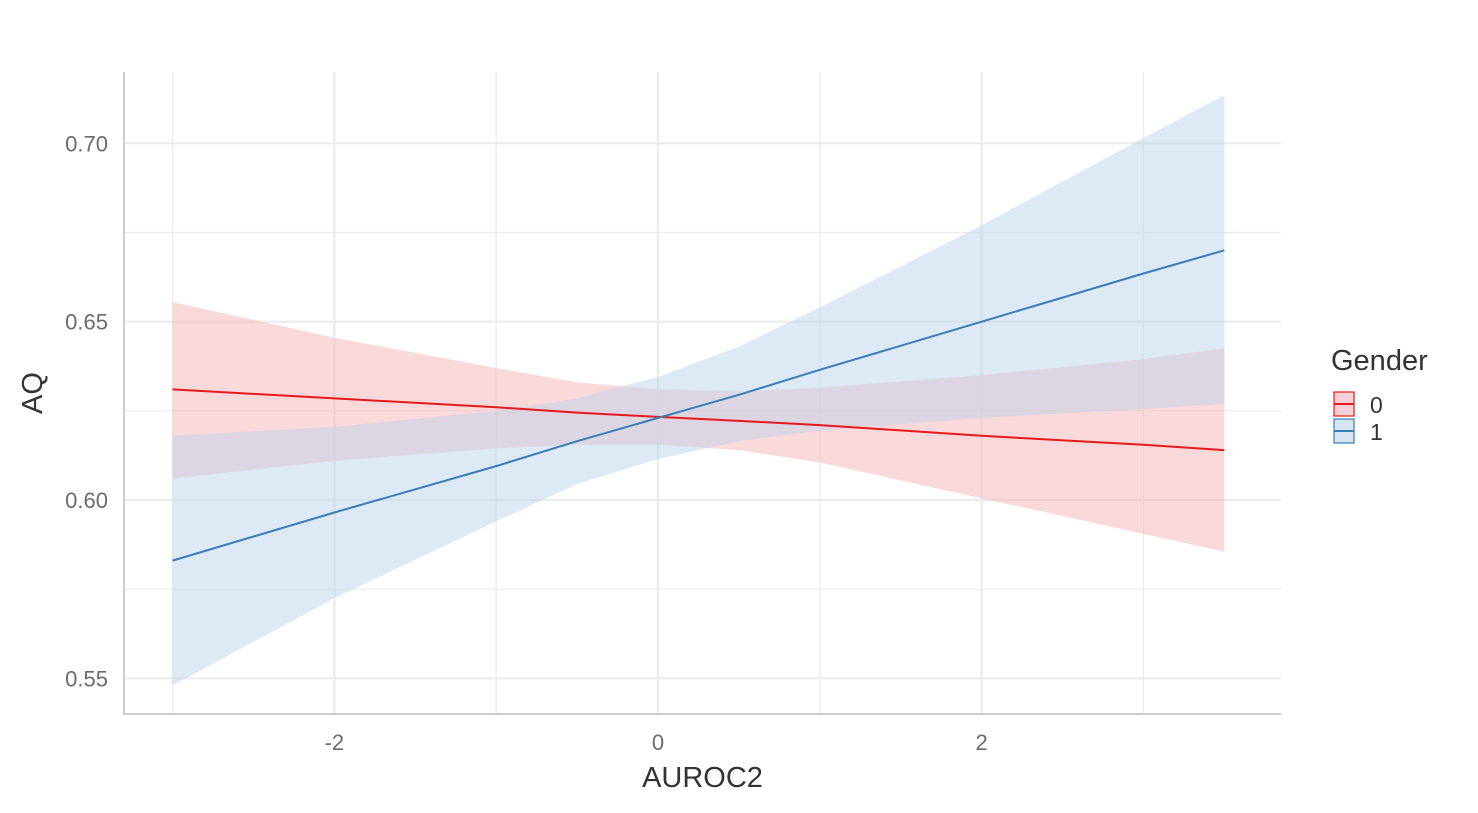 The height and width of the screenshot is (813, 1478). What do you see at coordinates (86, 678) in the screenshot?
I see `y-tick-label: 0.55` at bounding box center [86, 678].